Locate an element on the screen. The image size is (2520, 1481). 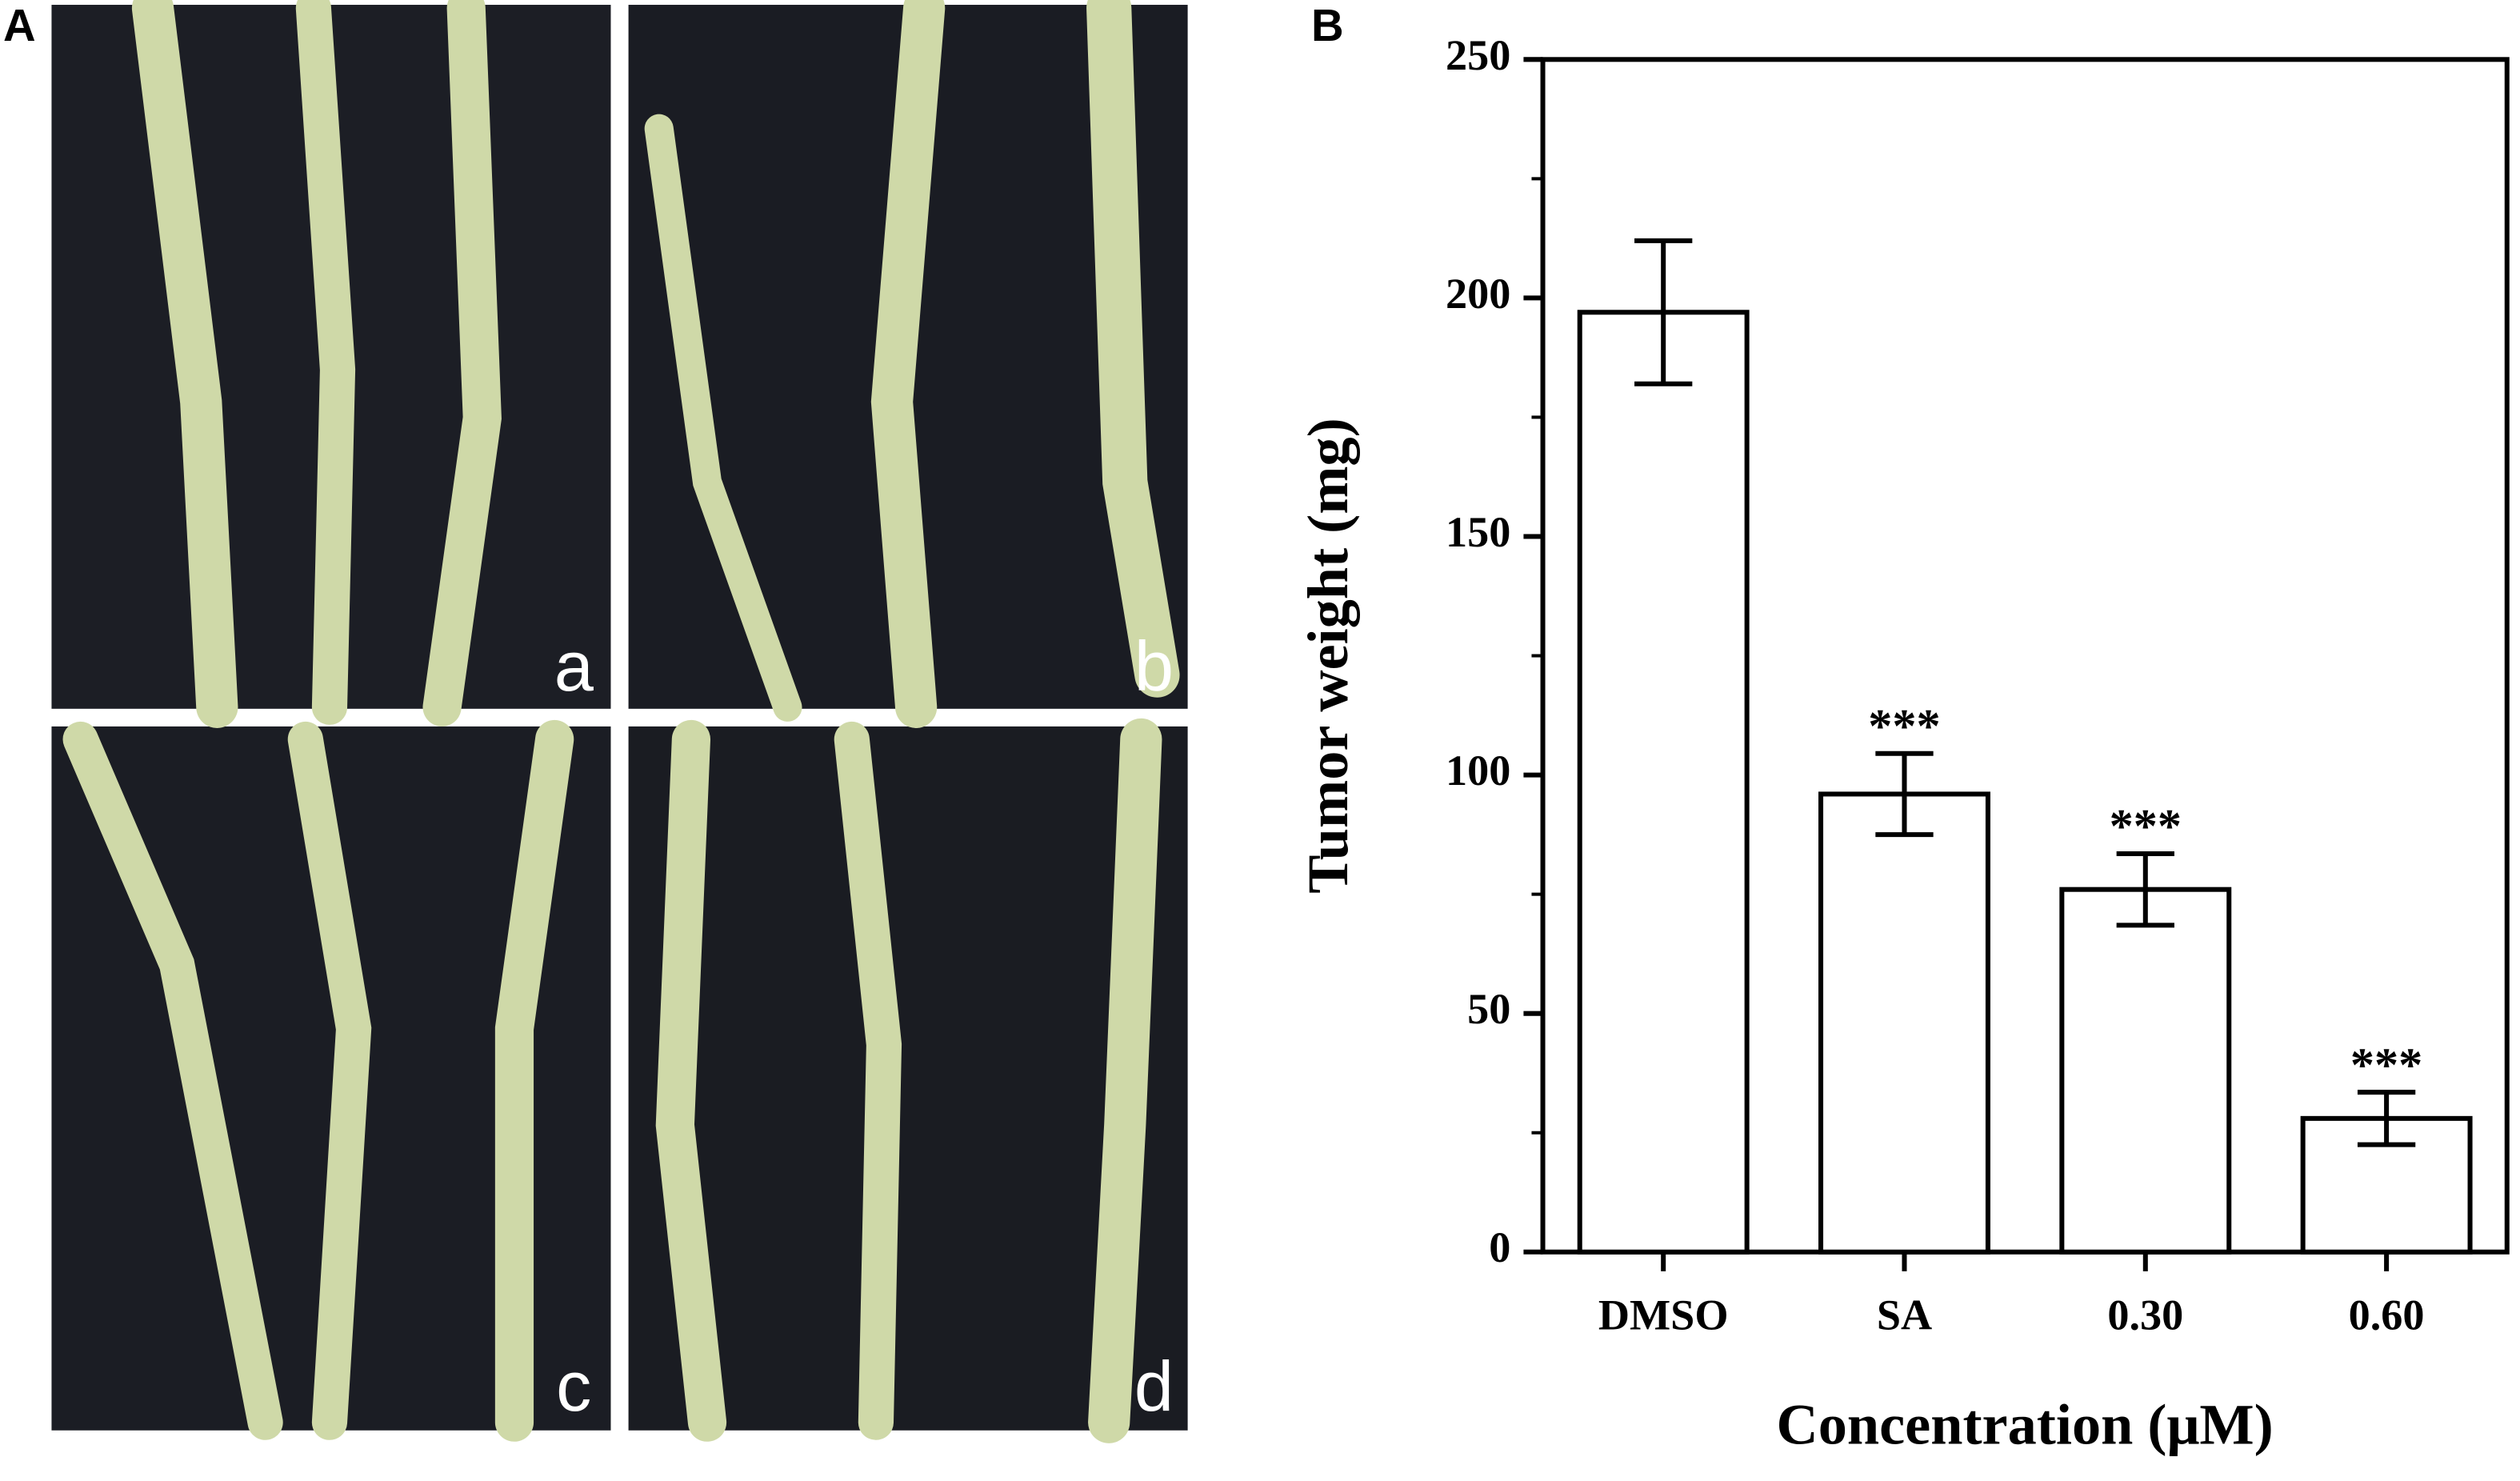
photo-label: a is located at coordinates (574, 666).